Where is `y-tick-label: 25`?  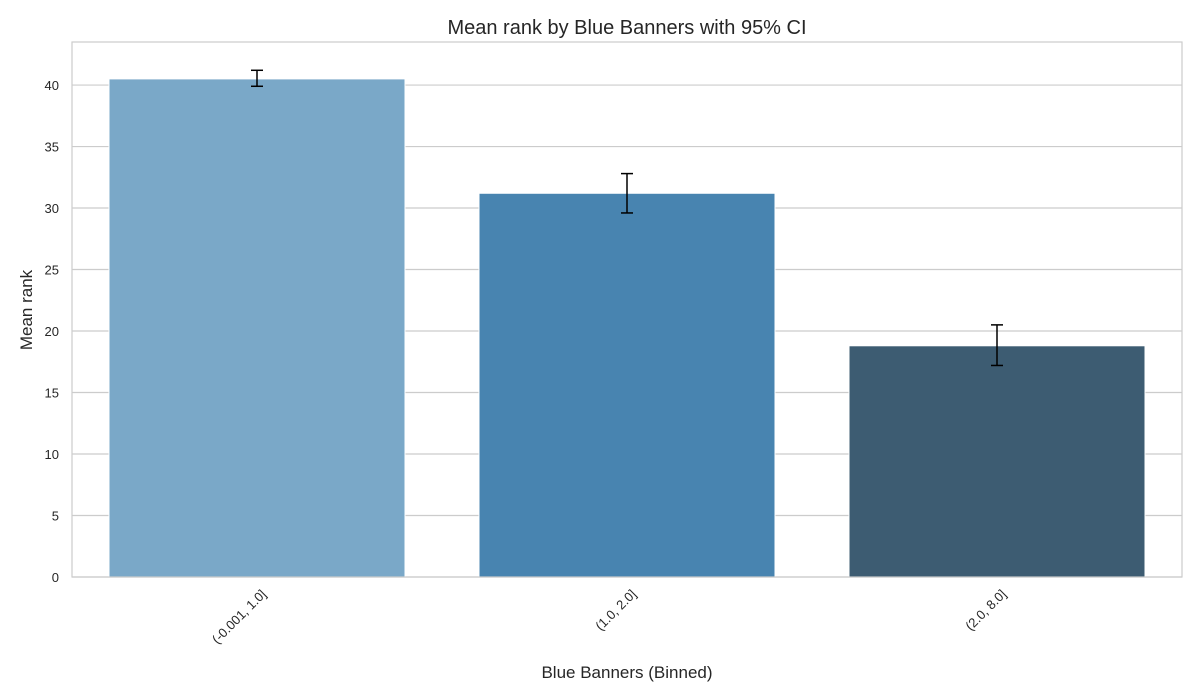 y-tick-label: 25 is located at coordinates (52, 270).